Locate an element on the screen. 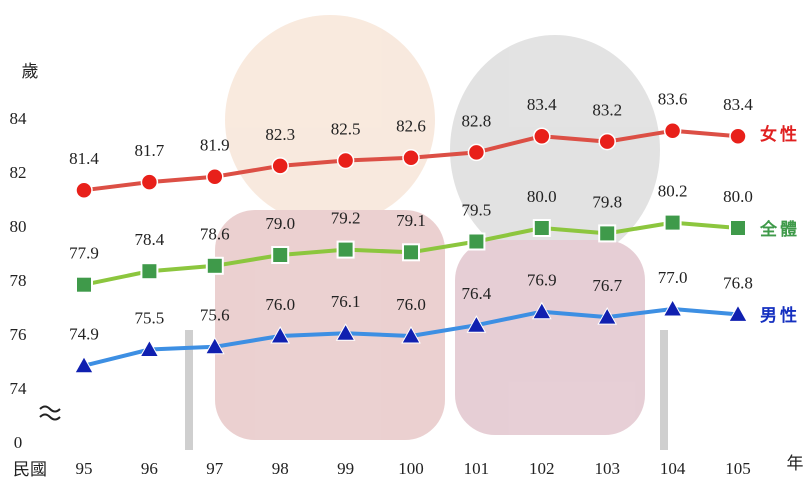  value-label: 75.5 is located at coordinates (150, 317).